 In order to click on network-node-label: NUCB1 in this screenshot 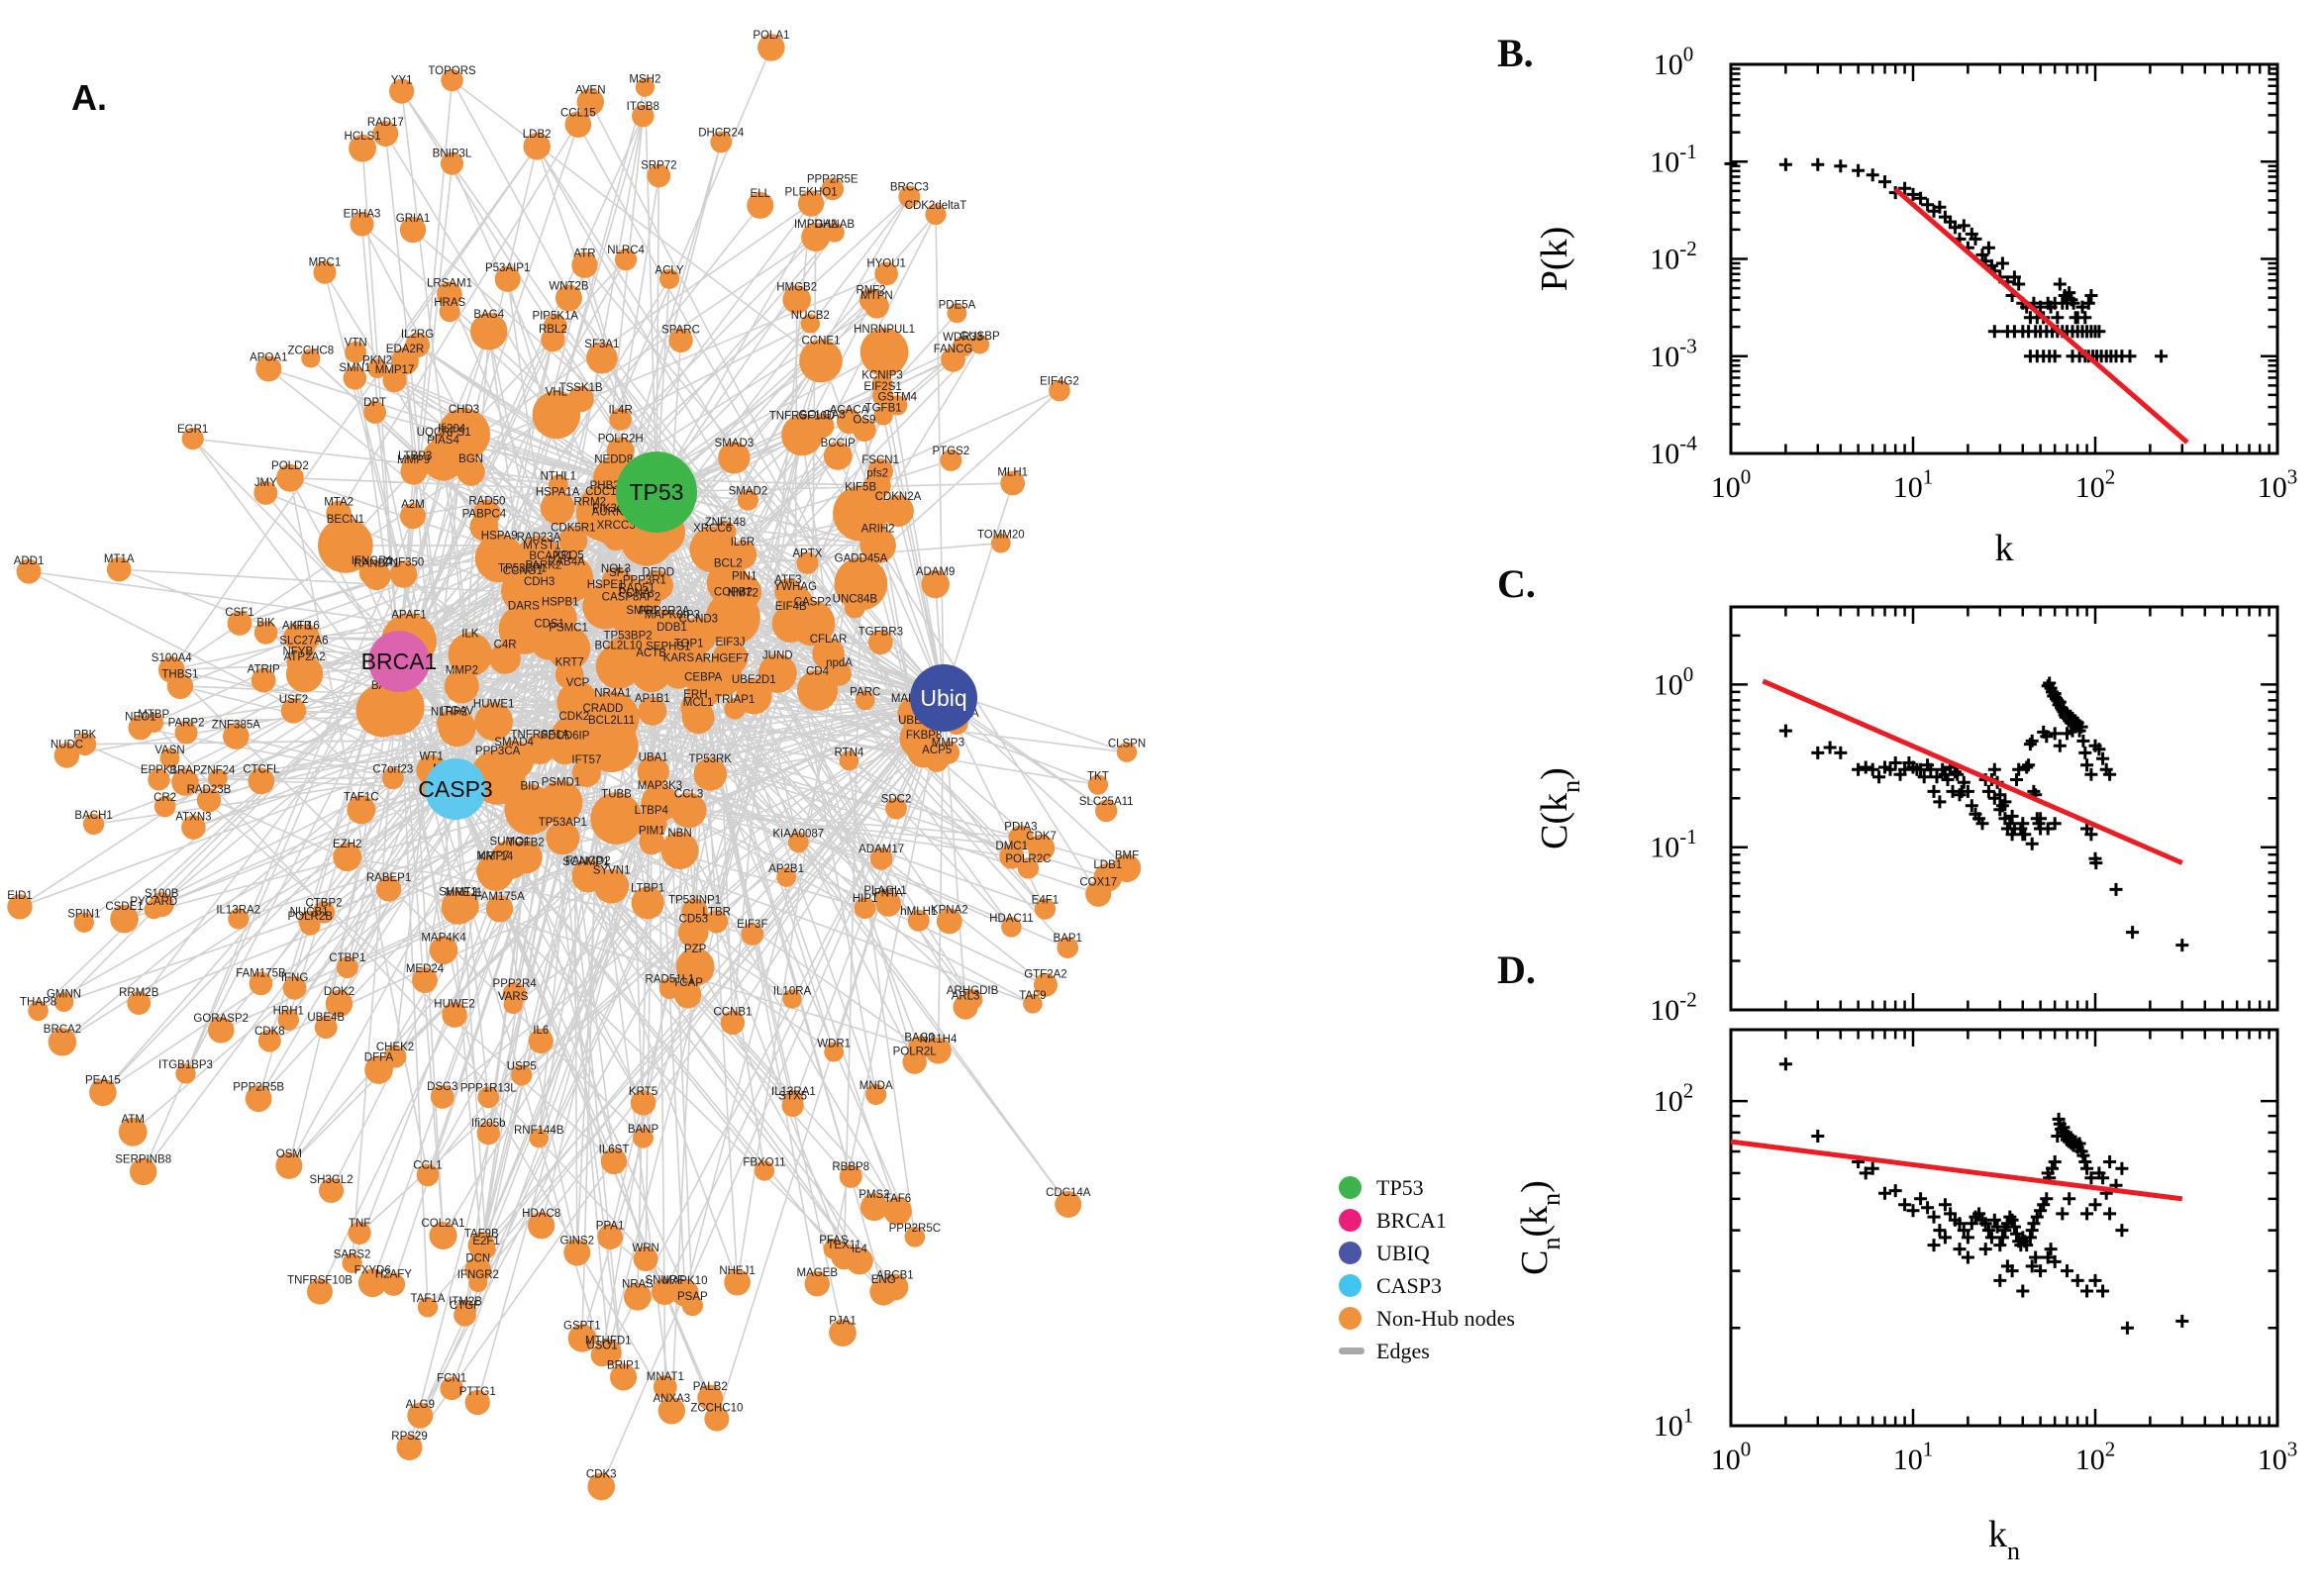, I will do `click(309, 913)`.